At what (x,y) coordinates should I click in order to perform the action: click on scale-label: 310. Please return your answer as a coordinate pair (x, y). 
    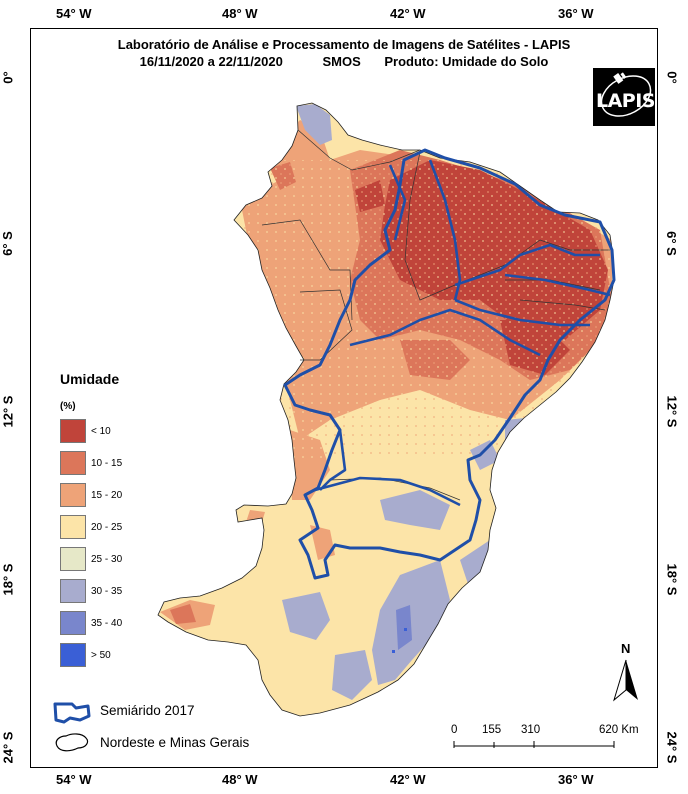
    Looking at the image, I should click on (531, 730).